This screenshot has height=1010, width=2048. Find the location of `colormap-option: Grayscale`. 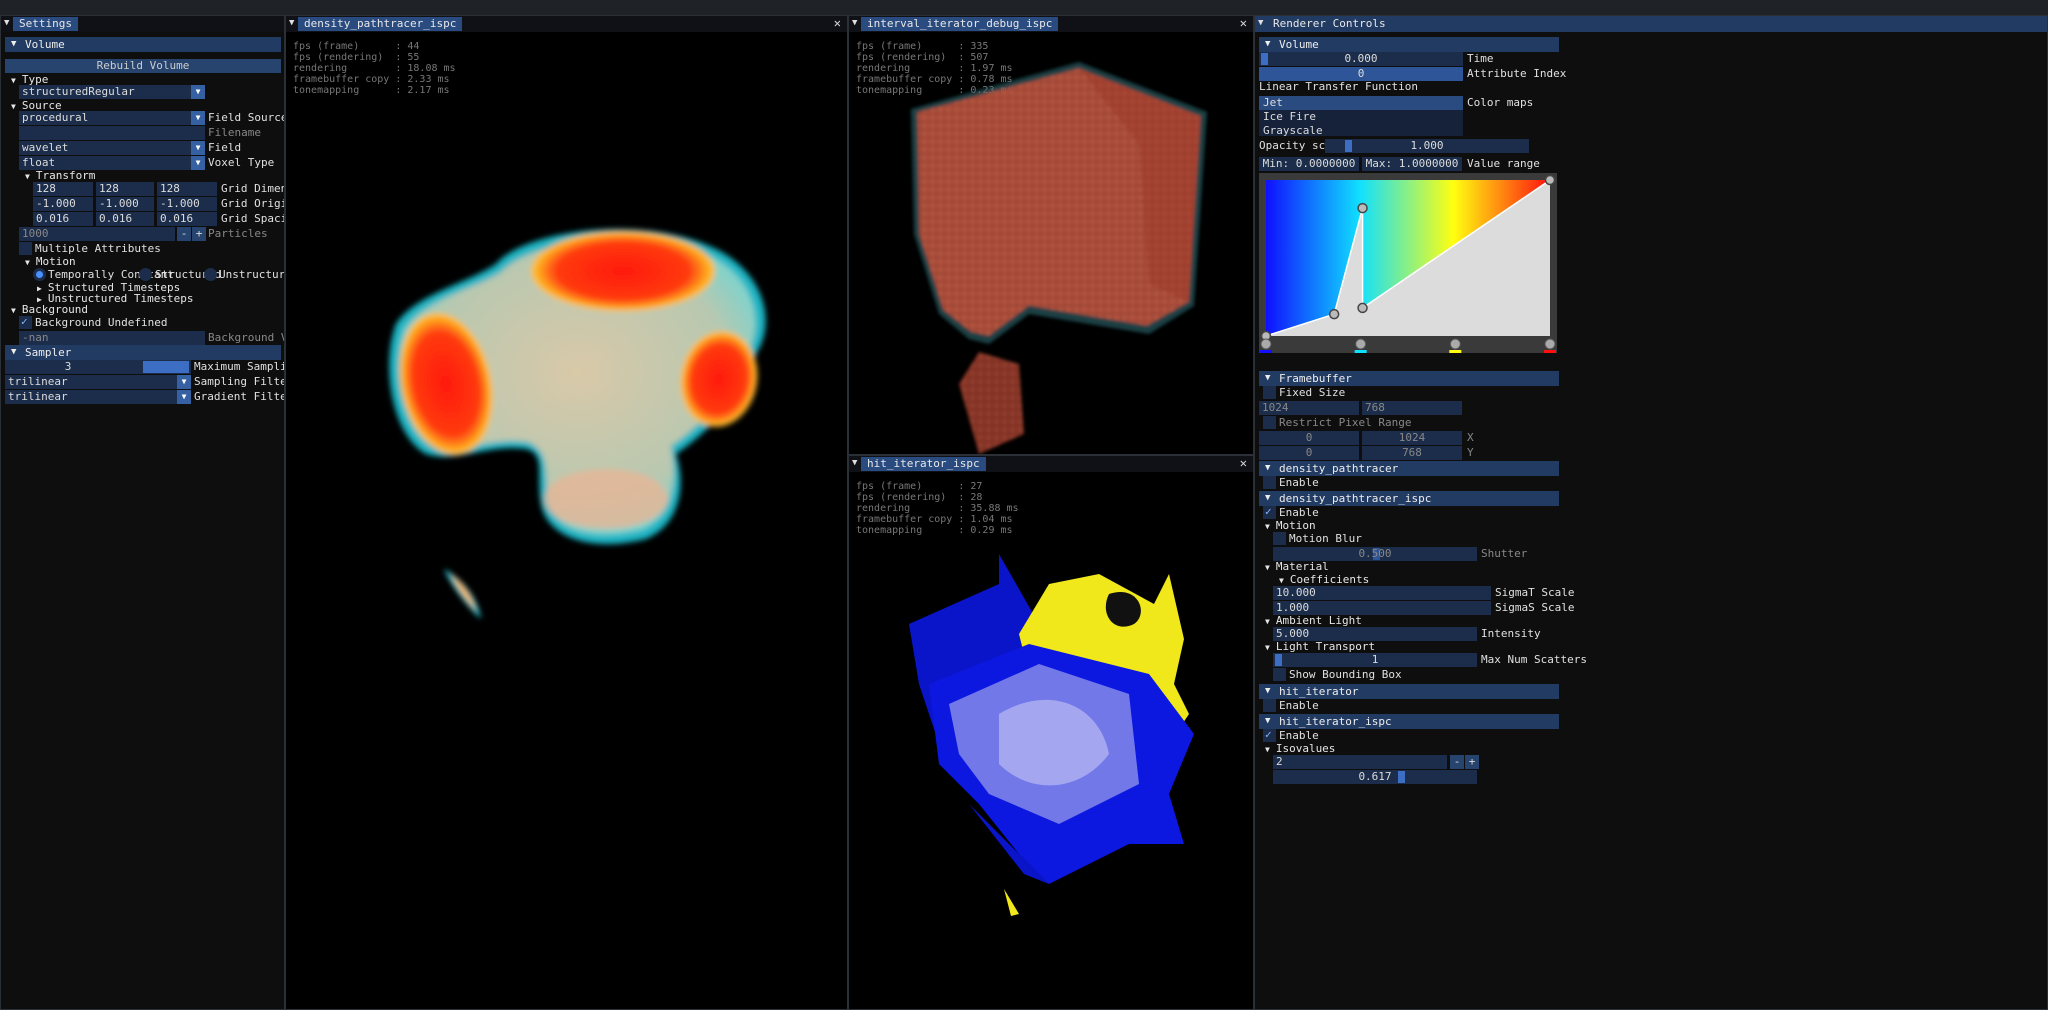

colormap-option: Grayscale is located at coordinates (1293, 130).